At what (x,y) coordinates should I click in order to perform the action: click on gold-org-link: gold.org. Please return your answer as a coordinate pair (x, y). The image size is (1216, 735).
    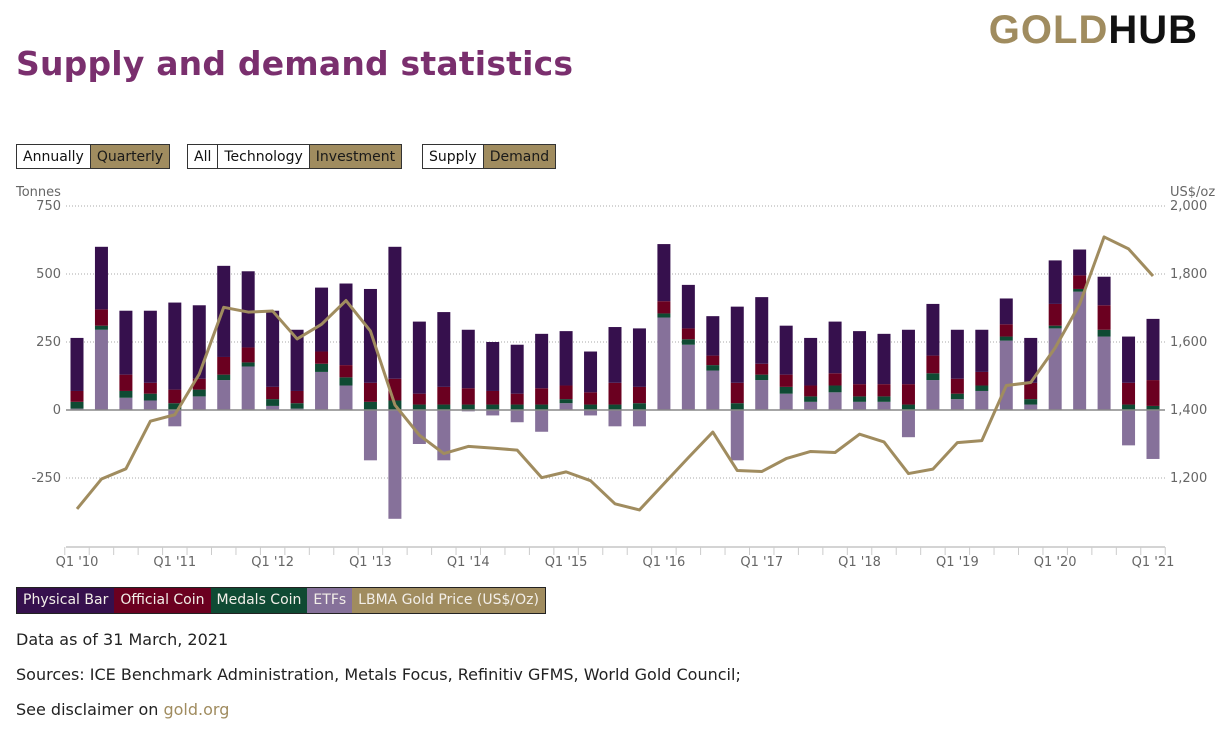
    Looking at the image, I should click on (196, 709).